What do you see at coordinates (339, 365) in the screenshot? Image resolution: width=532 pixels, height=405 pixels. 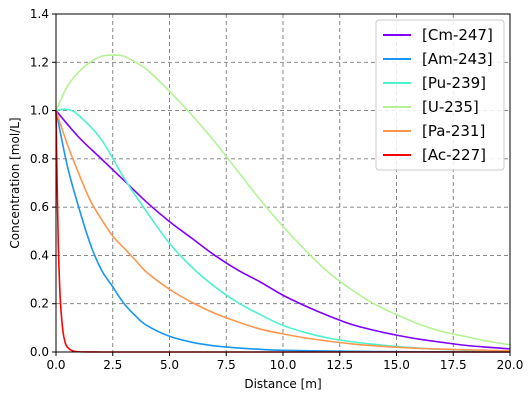 I see `x-tick-label: 12.5` at bounding box center [339, 365].